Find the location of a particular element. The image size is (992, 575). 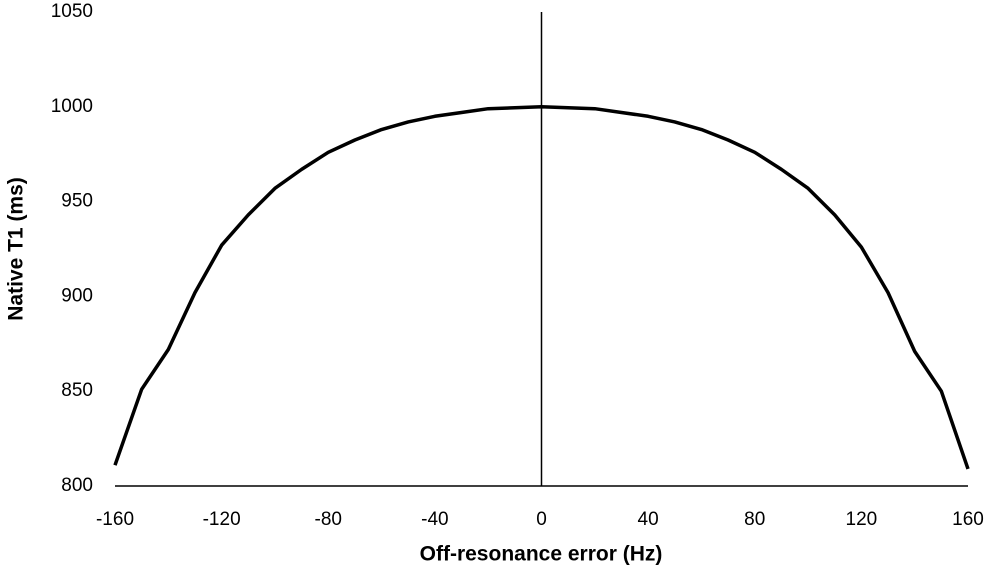

x-axis-title: Off-resonance error (Hz) is located at coordinates (541, 554).